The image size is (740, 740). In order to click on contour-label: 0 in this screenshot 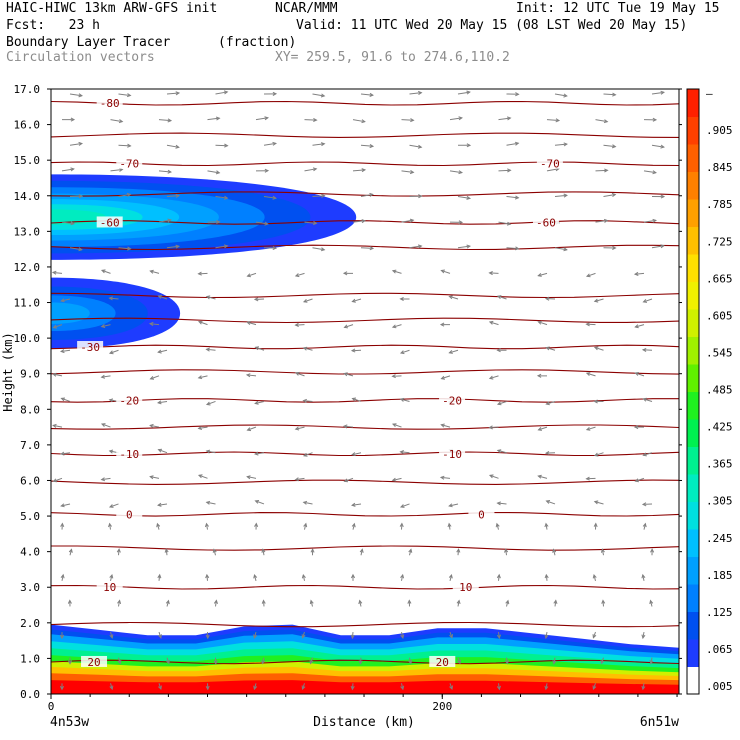, I will do `click(129, 514)`.